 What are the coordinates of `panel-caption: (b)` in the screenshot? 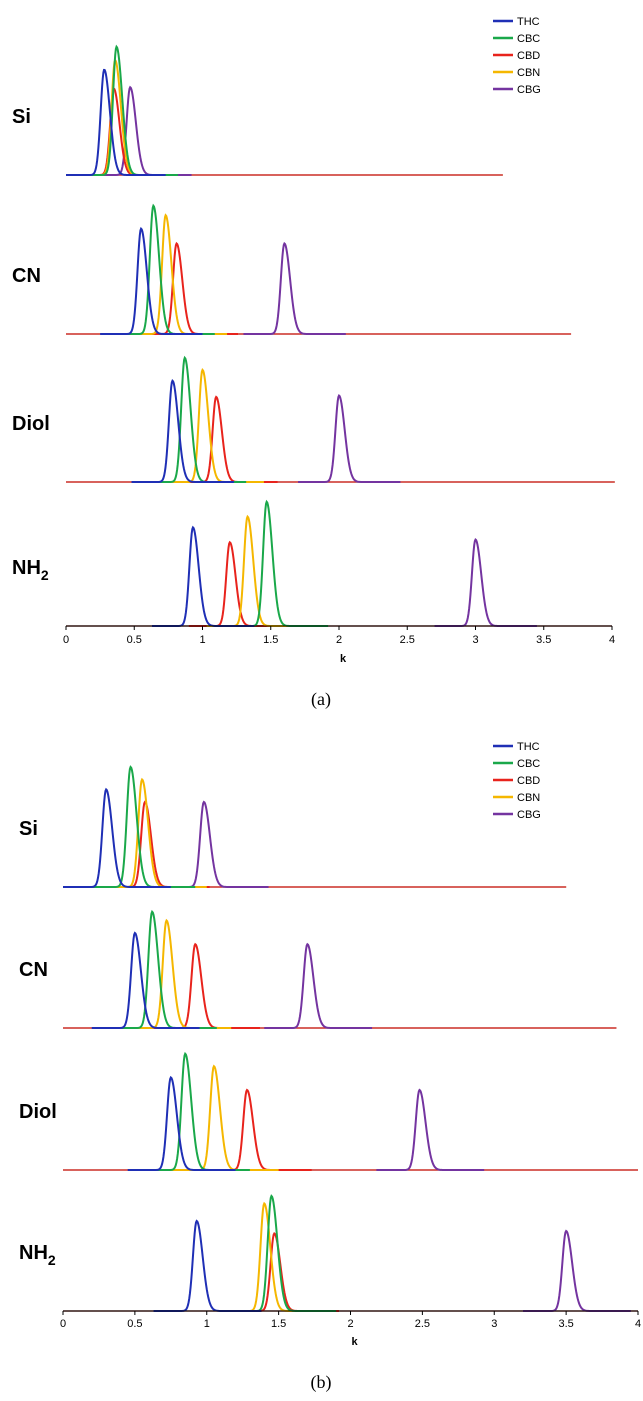 It's located at (321, 1382).